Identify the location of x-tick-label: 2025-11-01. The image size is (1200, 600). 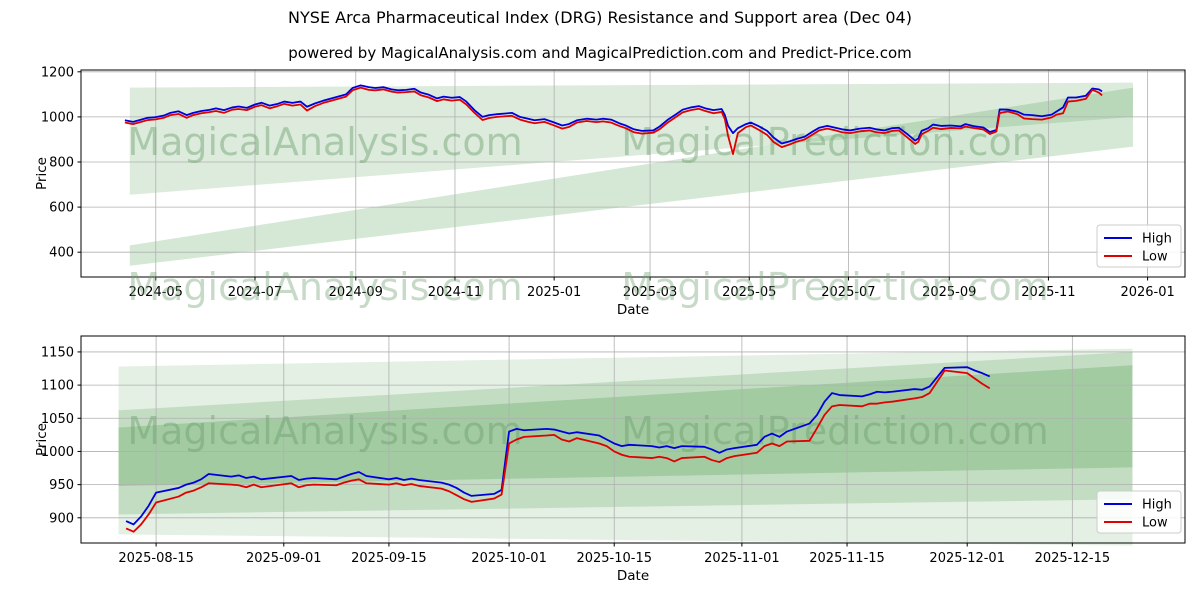
(742, 558).